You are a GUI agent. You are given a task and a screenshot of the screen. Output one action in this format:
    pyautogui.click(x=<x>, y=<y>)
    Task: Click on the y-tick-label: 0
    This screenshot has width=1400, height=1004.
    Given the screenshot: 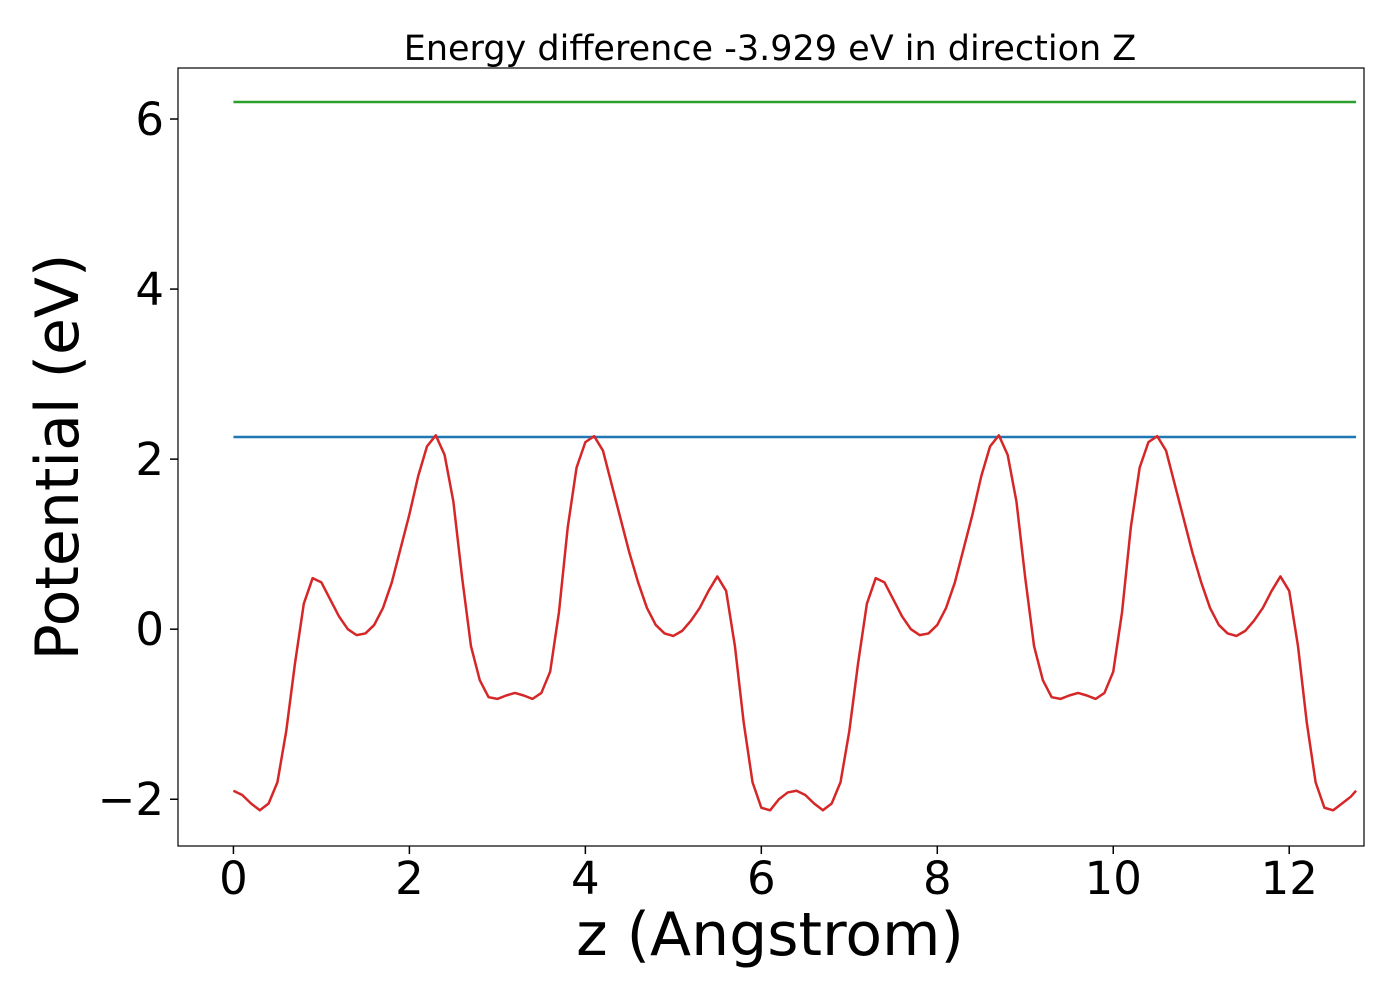 What is the action you would take?
    pyautogui.click(x=149, y=629)
    